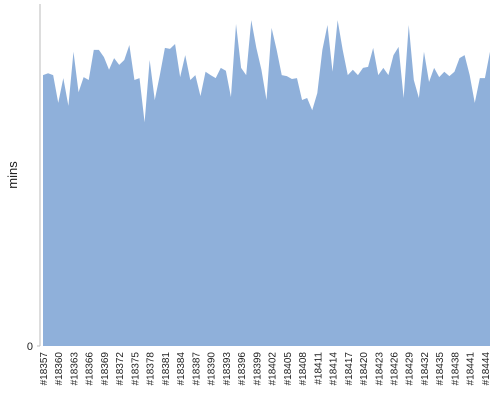 The height and width of the screenshot is (400, 500). Describe the element at coordinates (379, 369) in the screenshot. I see `x-tick-label: #18423` at that location.